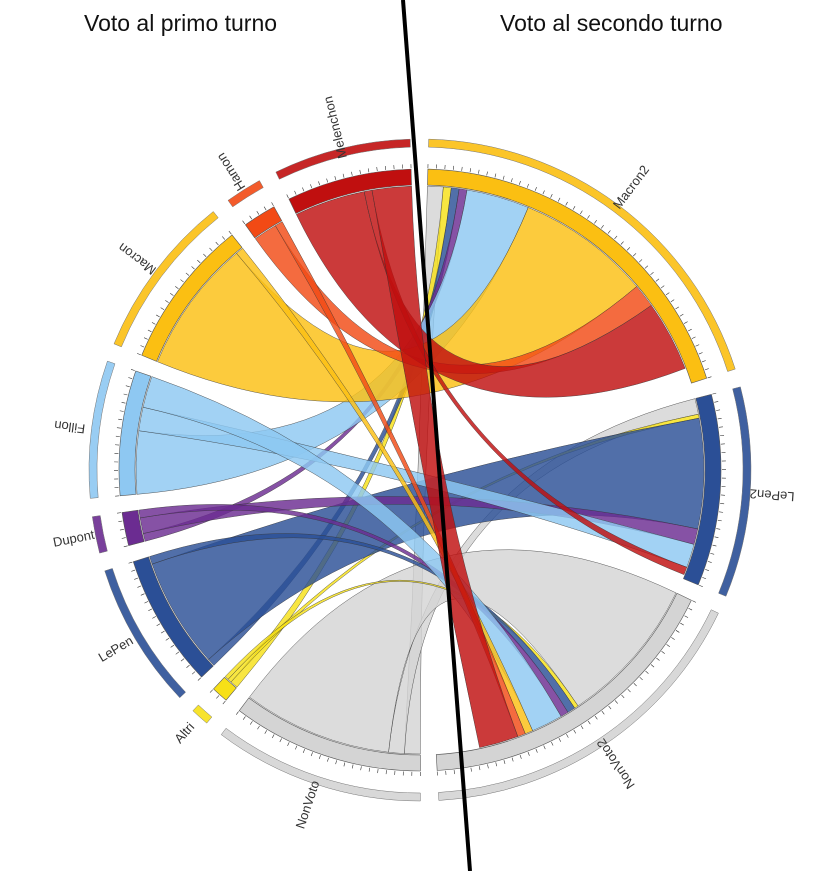  Describe the element at coordinates (453, 299) in the screenshot. I see `ribbon-hamon-to-macron2` at that location.